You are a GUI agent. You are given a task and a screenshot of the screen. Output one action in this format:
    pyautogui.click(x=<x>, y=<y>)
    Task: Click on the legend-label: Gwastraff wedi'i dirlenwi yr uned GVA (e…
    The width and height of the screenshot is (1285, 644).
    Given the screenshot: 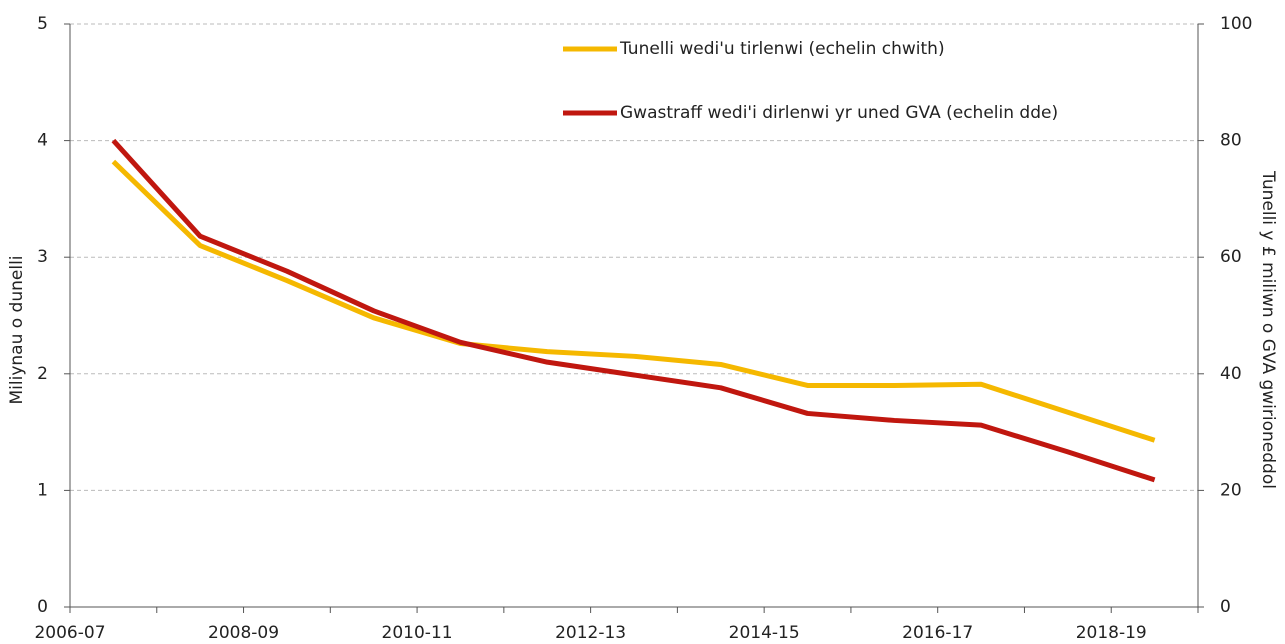 What is the action you would take?
    pyautogui.click(x=839, y=113)
    